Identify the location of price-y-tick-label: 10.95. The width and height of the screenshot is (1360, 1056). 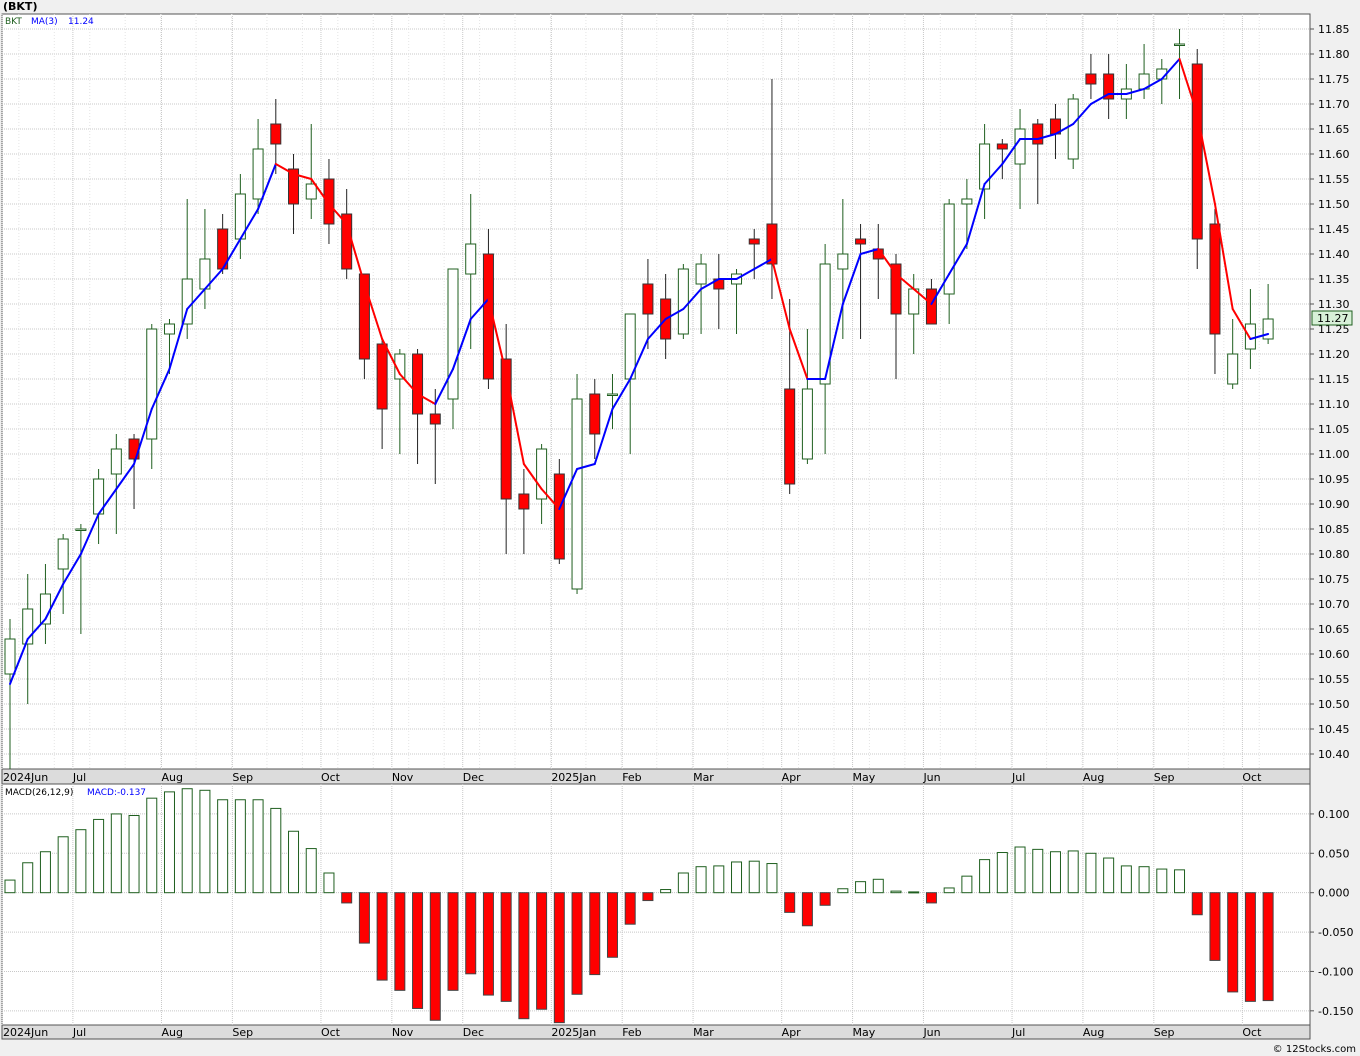
(1334, 479).